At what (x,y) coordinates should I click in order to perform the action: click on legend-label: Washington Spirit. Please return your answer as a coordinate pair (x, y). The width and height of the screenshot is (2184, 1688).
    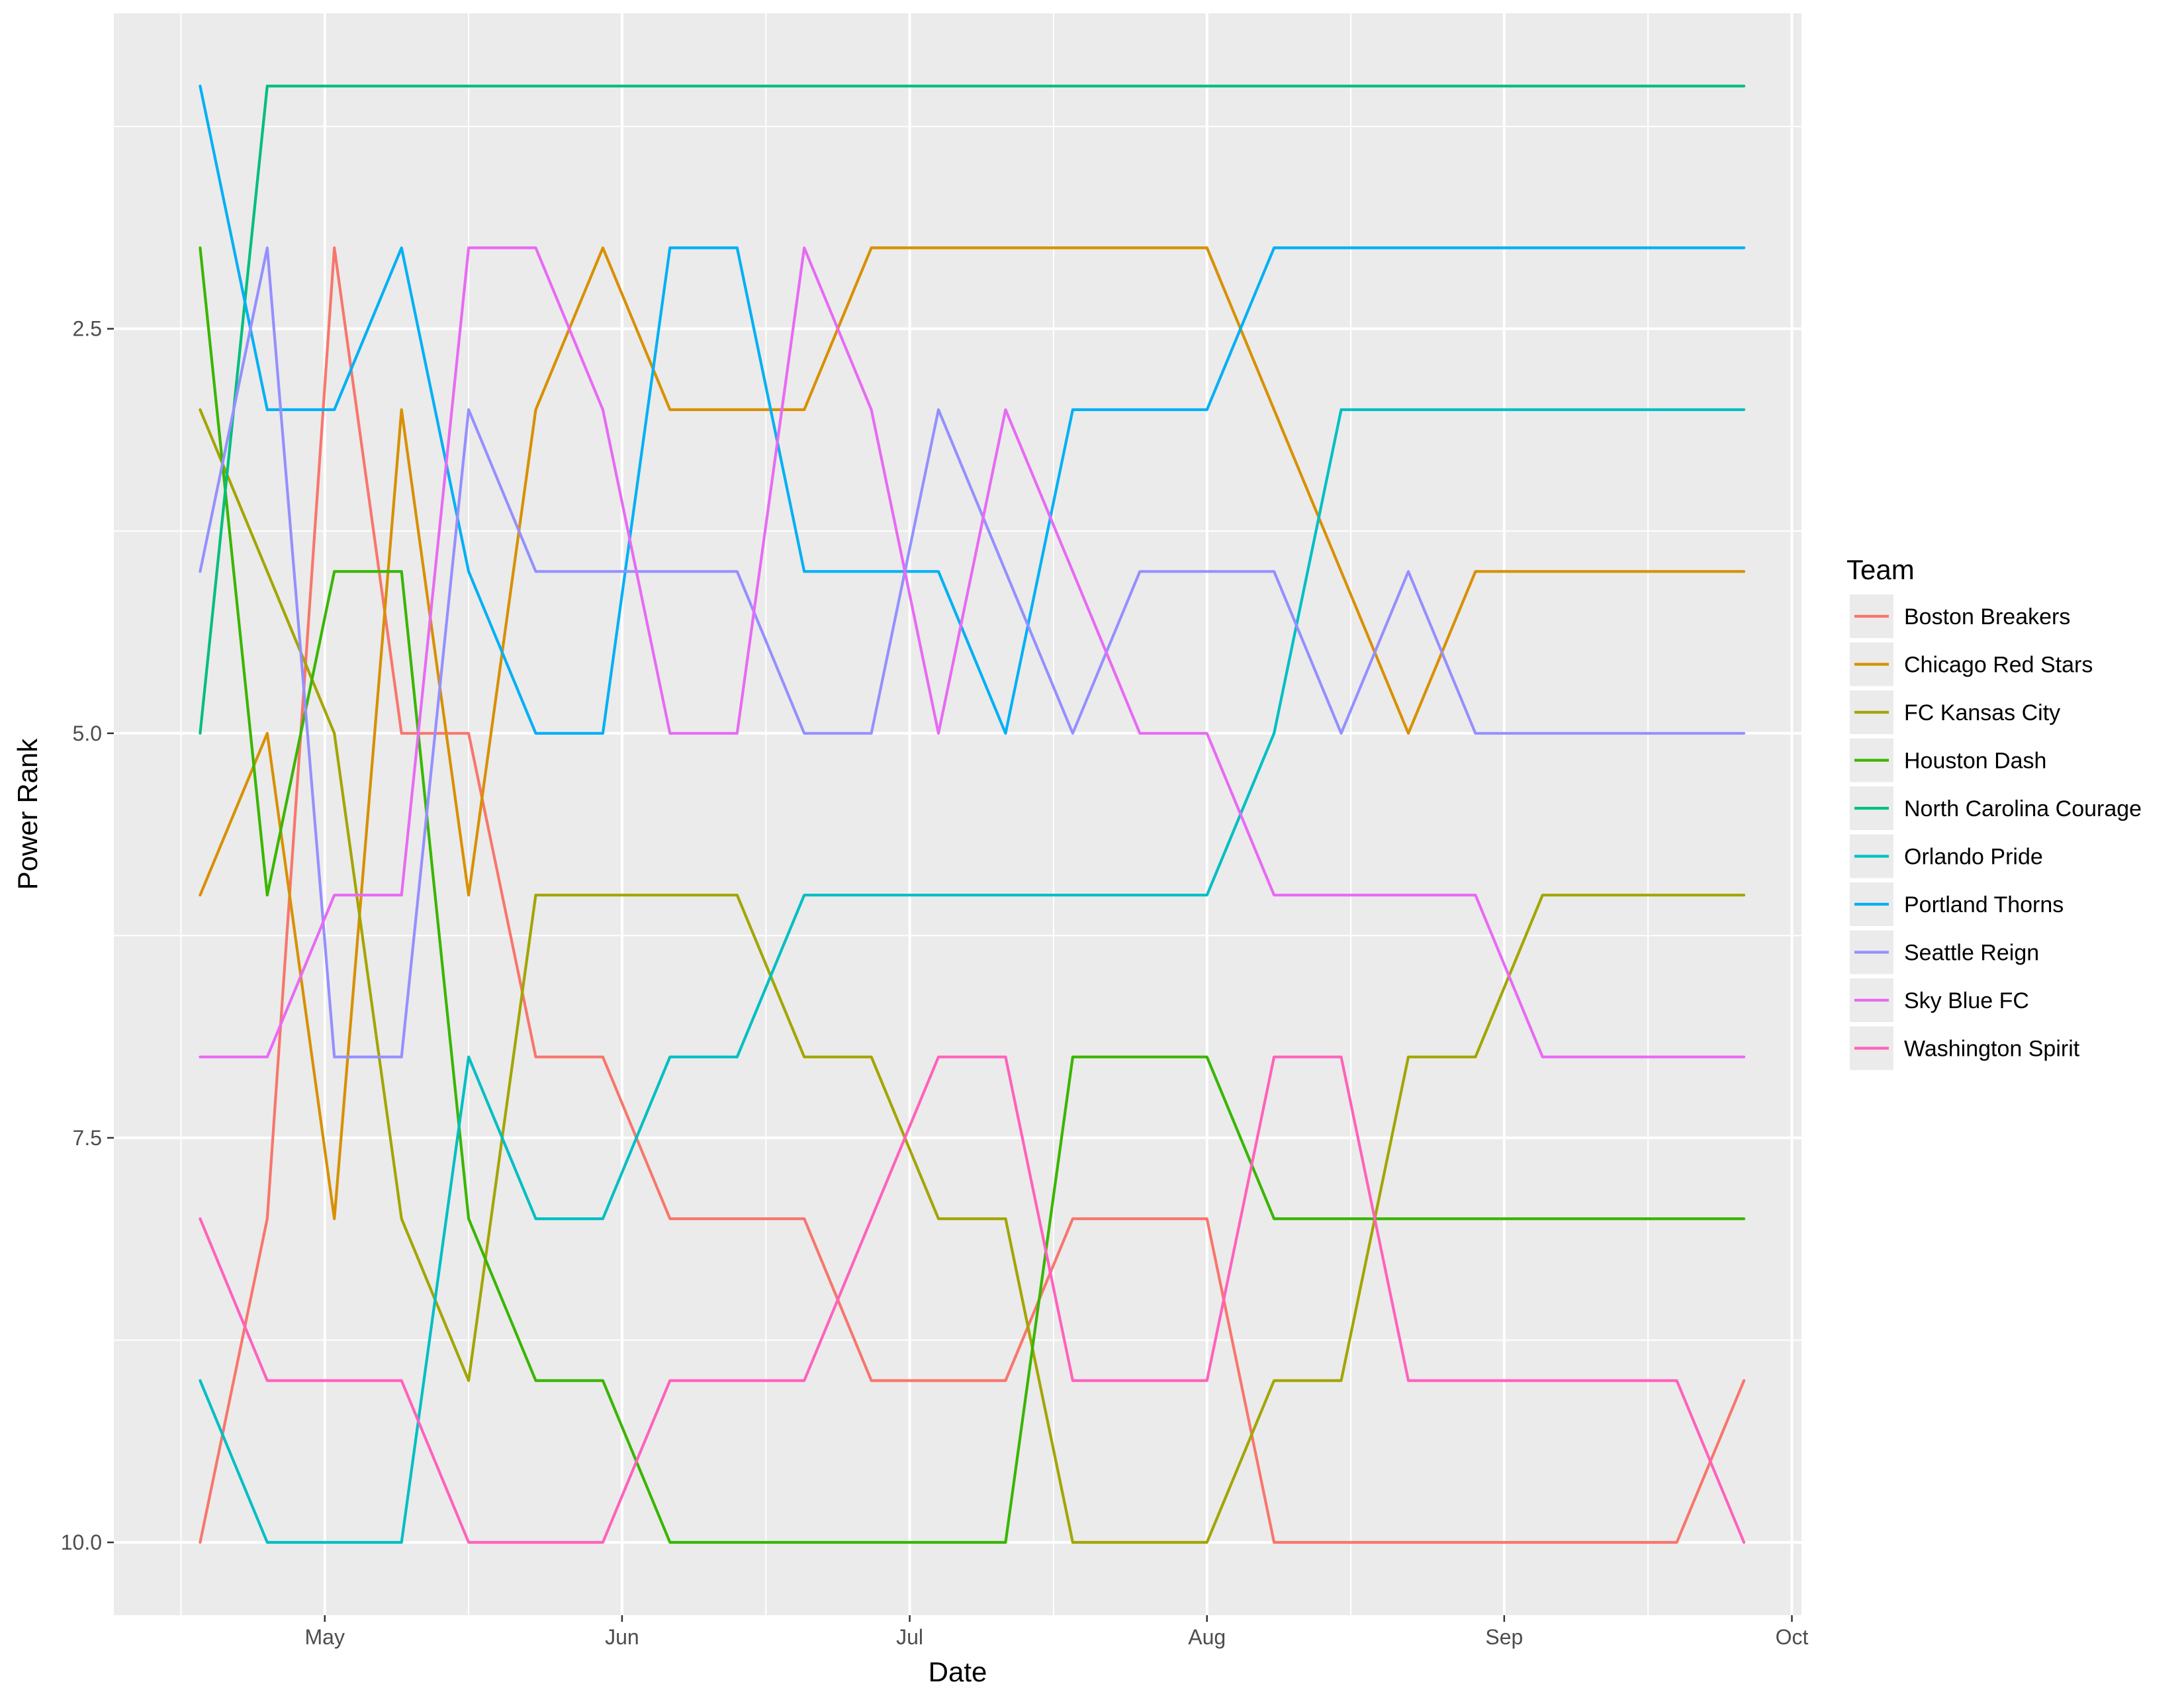
    Looking at the image, I should click on (1992, 1049).